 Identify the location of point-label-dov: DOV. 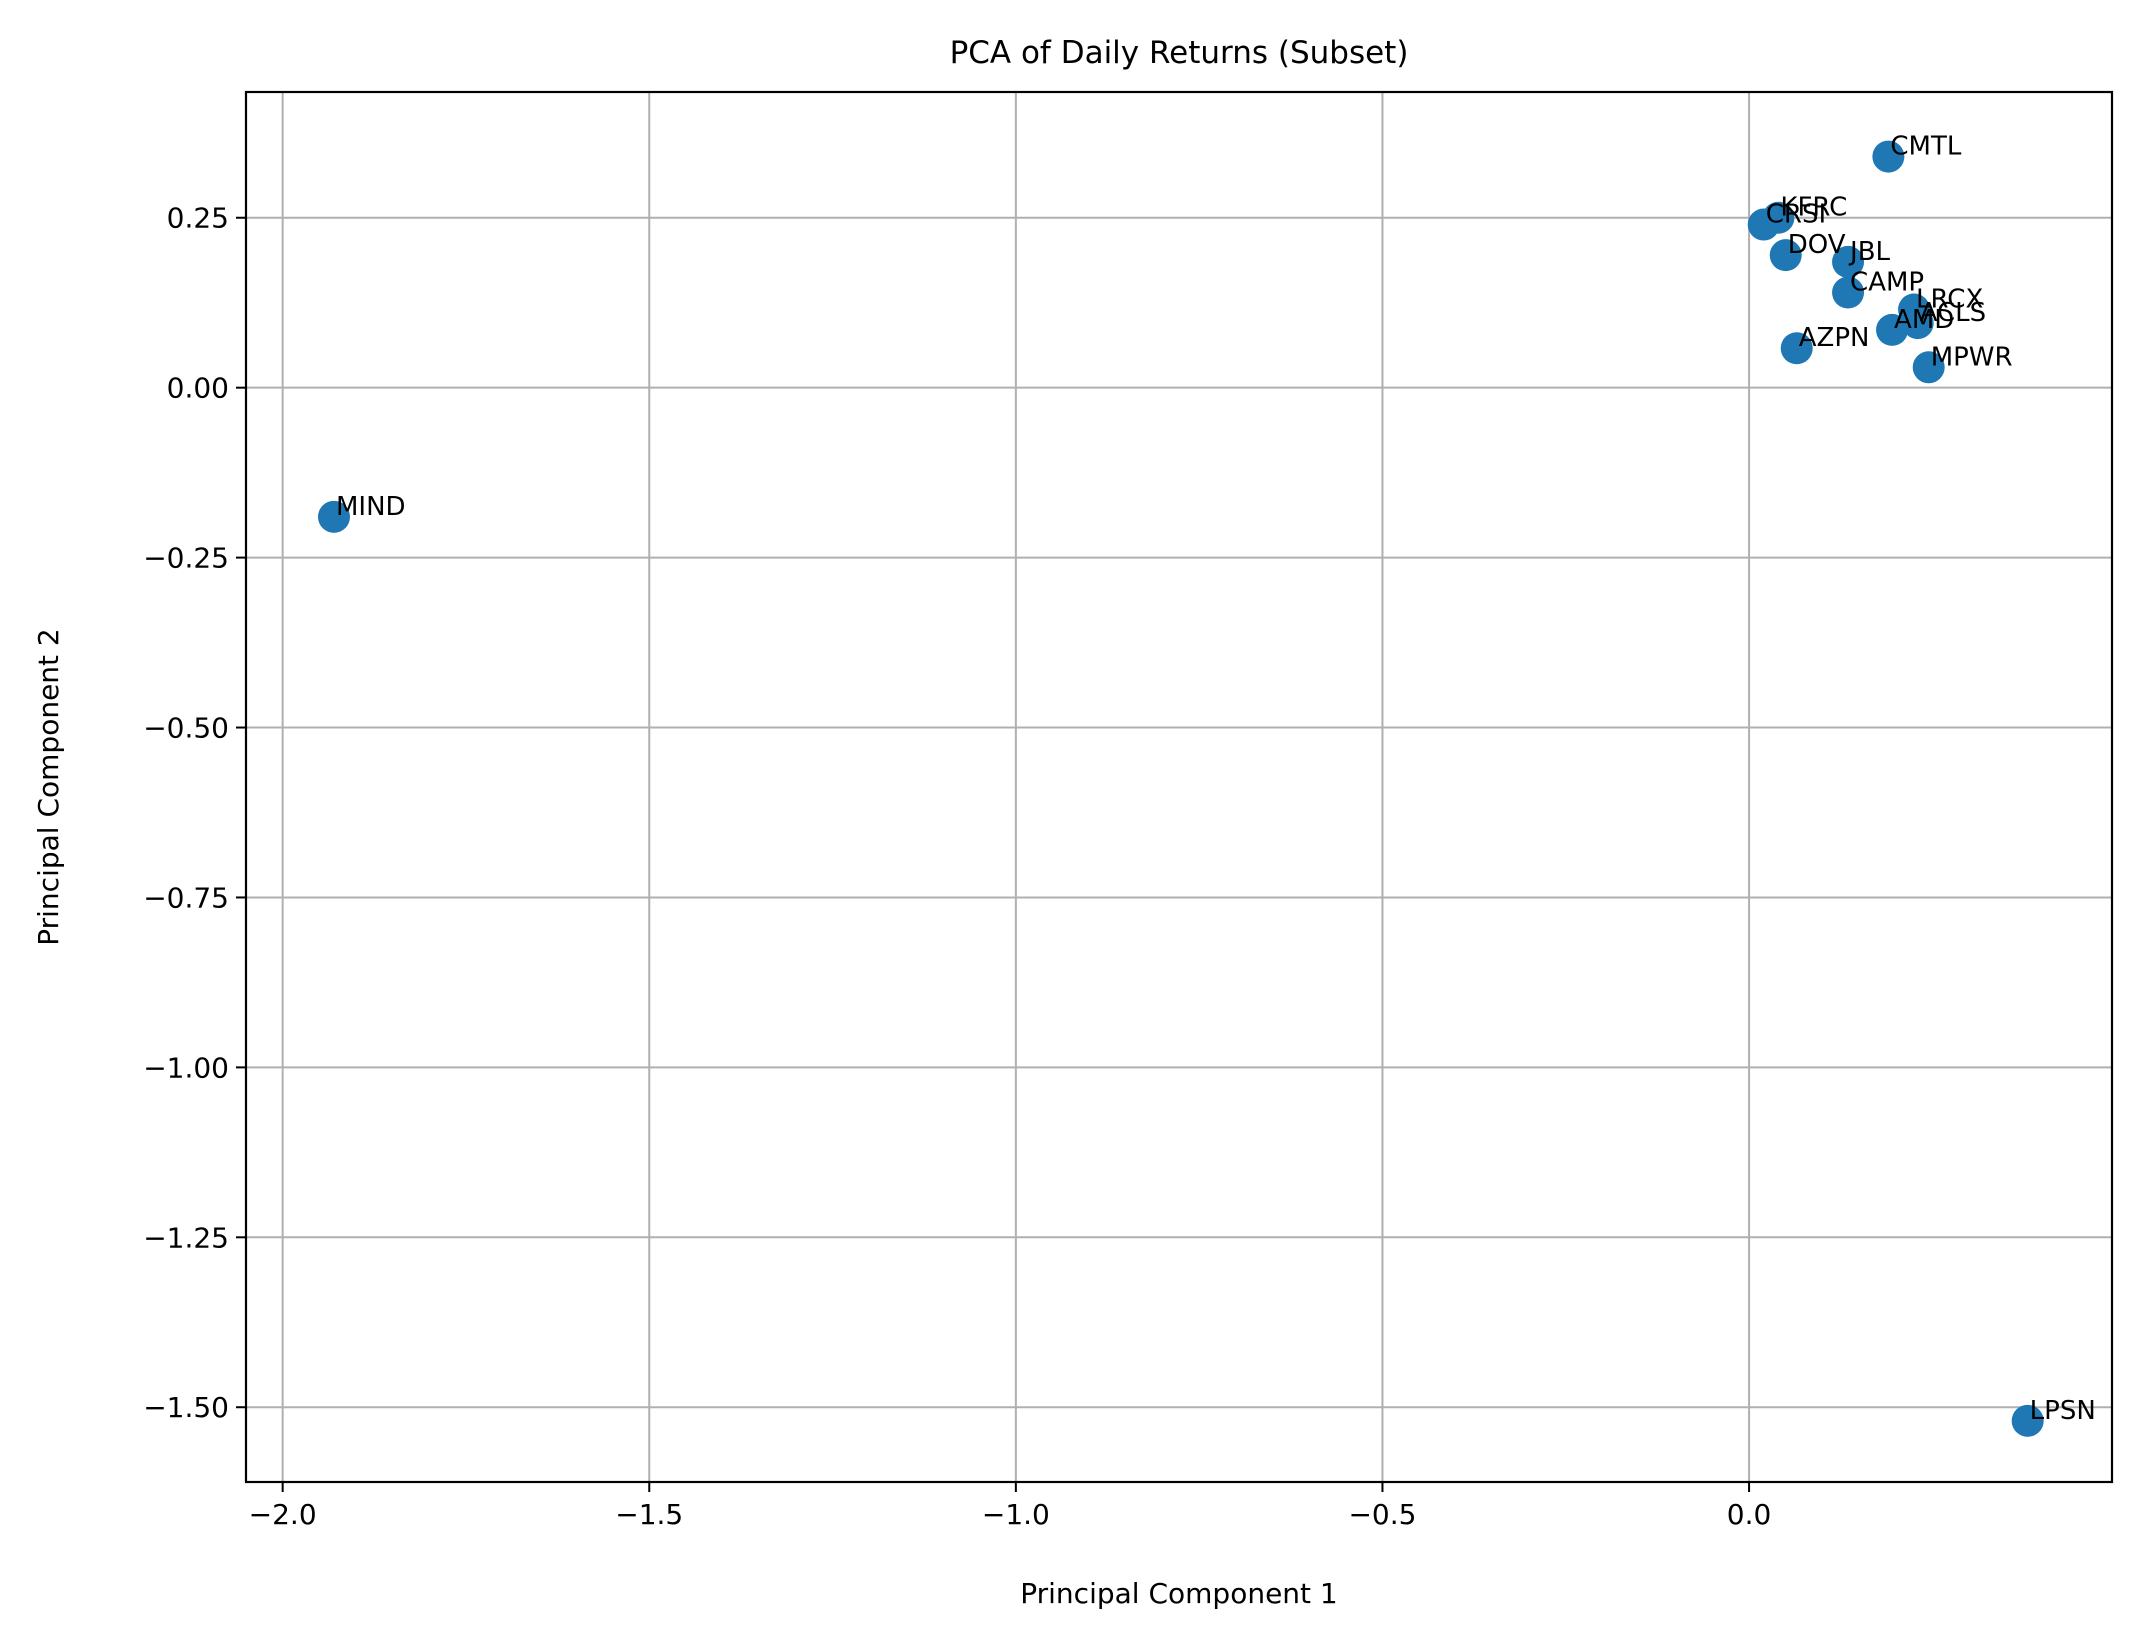
(1817, 245).